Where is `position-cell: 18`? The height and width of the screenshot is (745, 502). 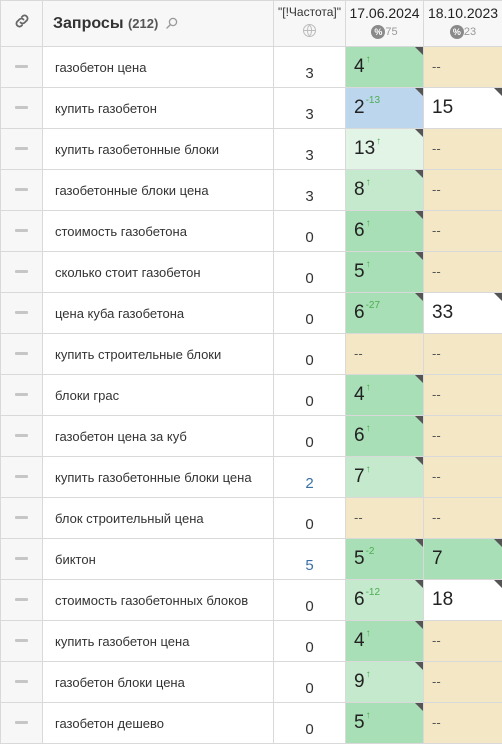 position-cell: 18 is located at coordinates (462, 600).